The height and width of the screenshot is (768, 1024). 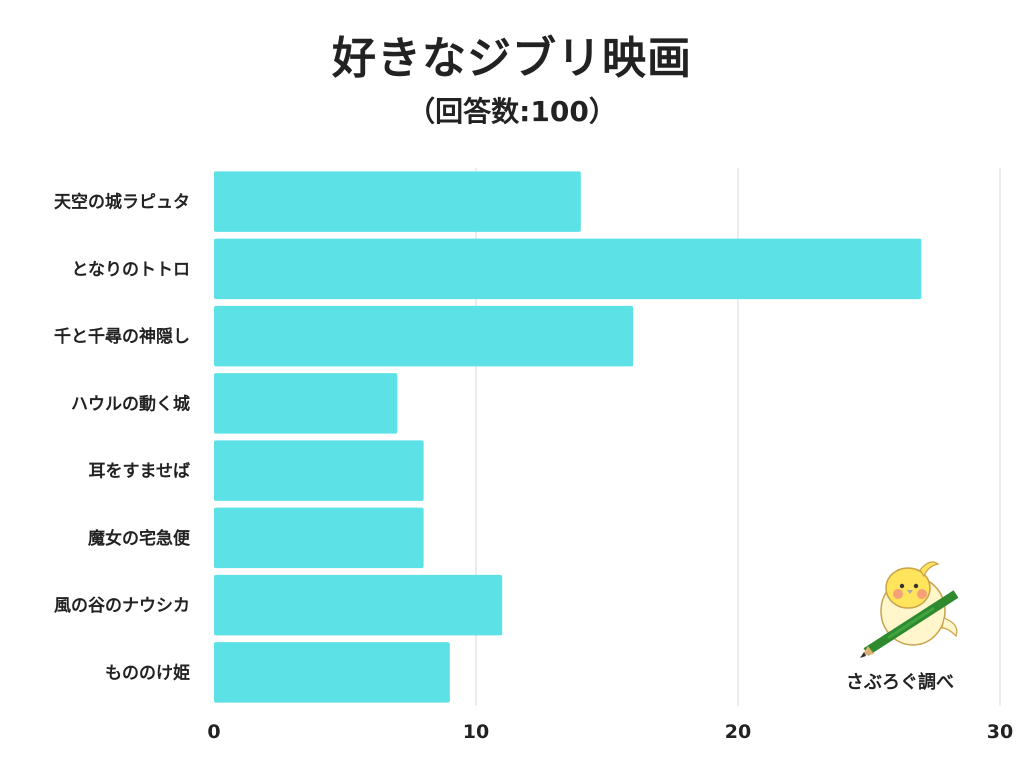 What do you see at coordinates (512, 58) in the screenshot?
I see `chart-title: 好きなジブリ映画` at bounding box center [512, 58].